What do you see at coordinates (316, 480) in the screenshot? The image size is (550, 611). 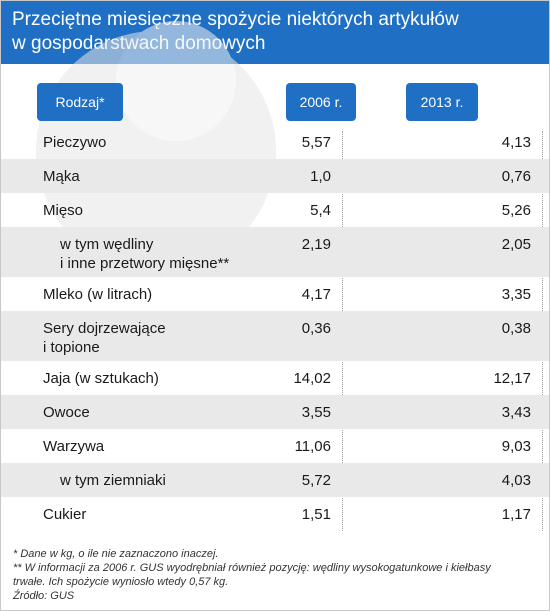 I see `value-2006: 5,72` at bounding box center [316, 480].